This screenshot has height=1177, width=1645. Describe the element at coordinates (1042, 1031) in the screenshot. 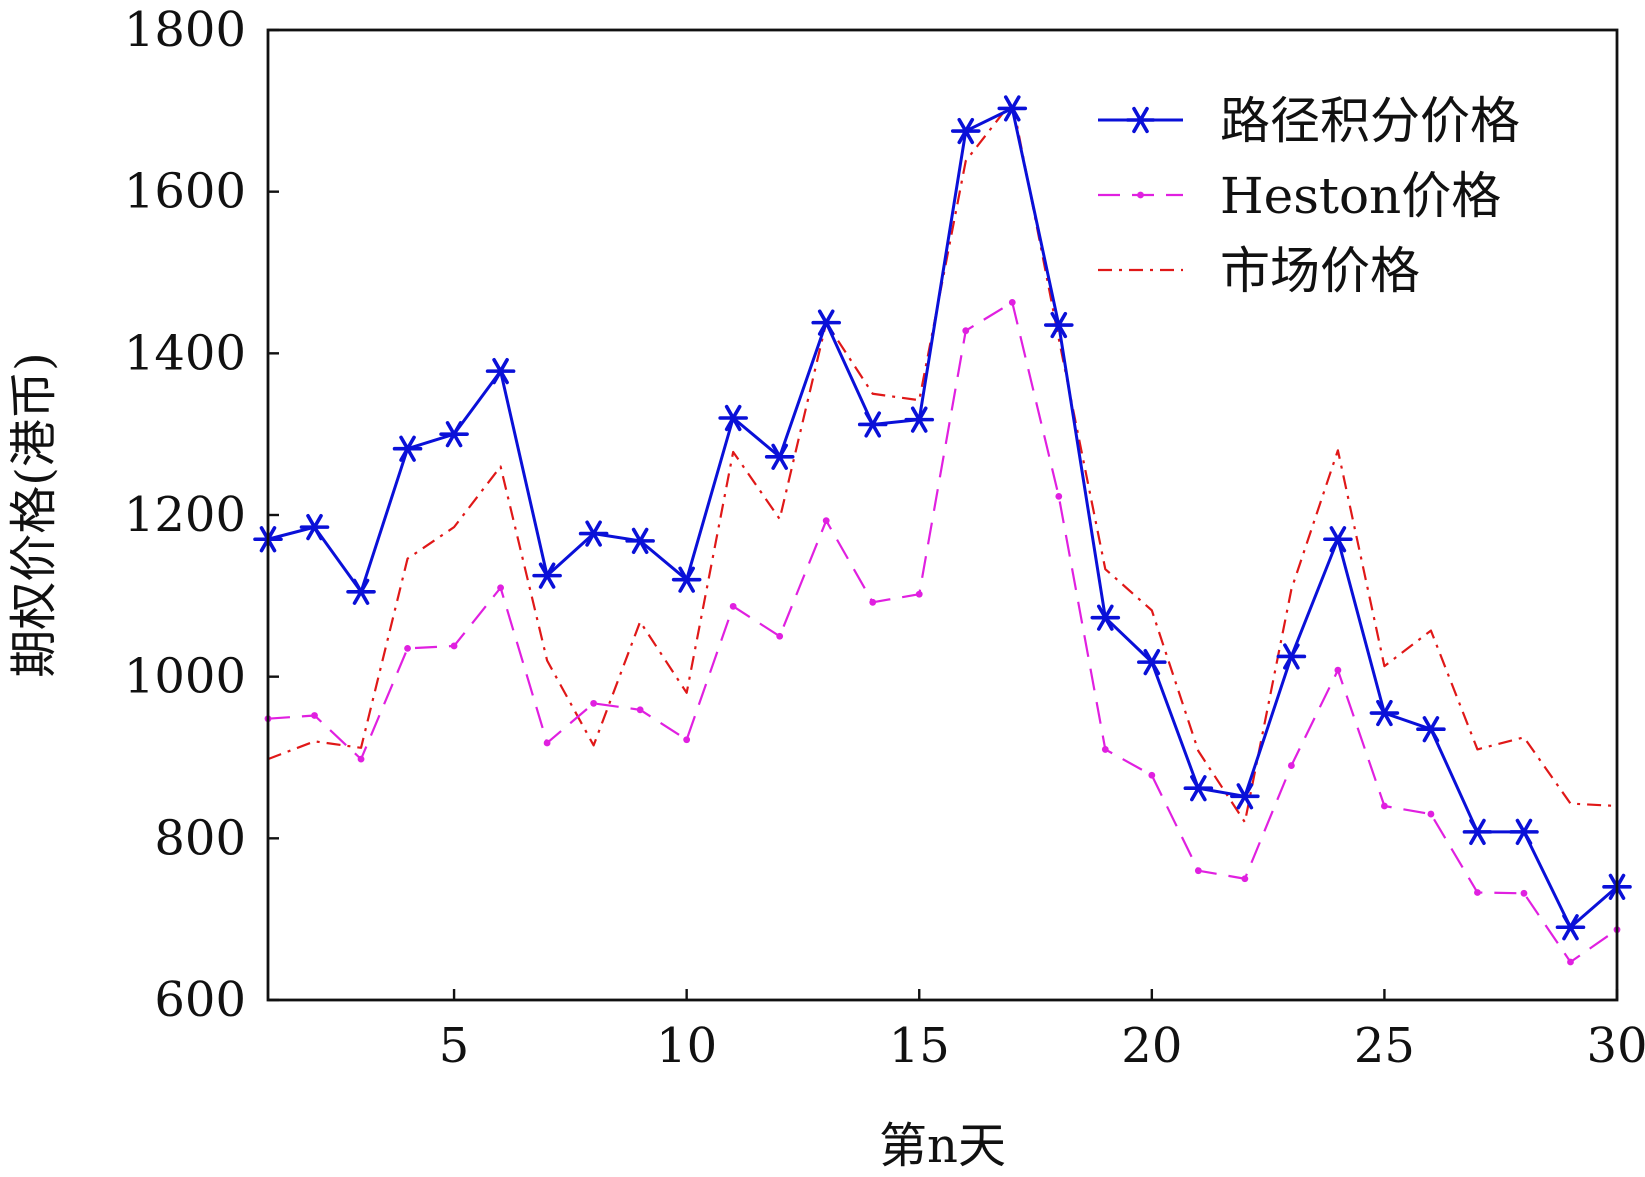

I see `x-axis-ticks: 5 10 15 20 25 30` at that location.